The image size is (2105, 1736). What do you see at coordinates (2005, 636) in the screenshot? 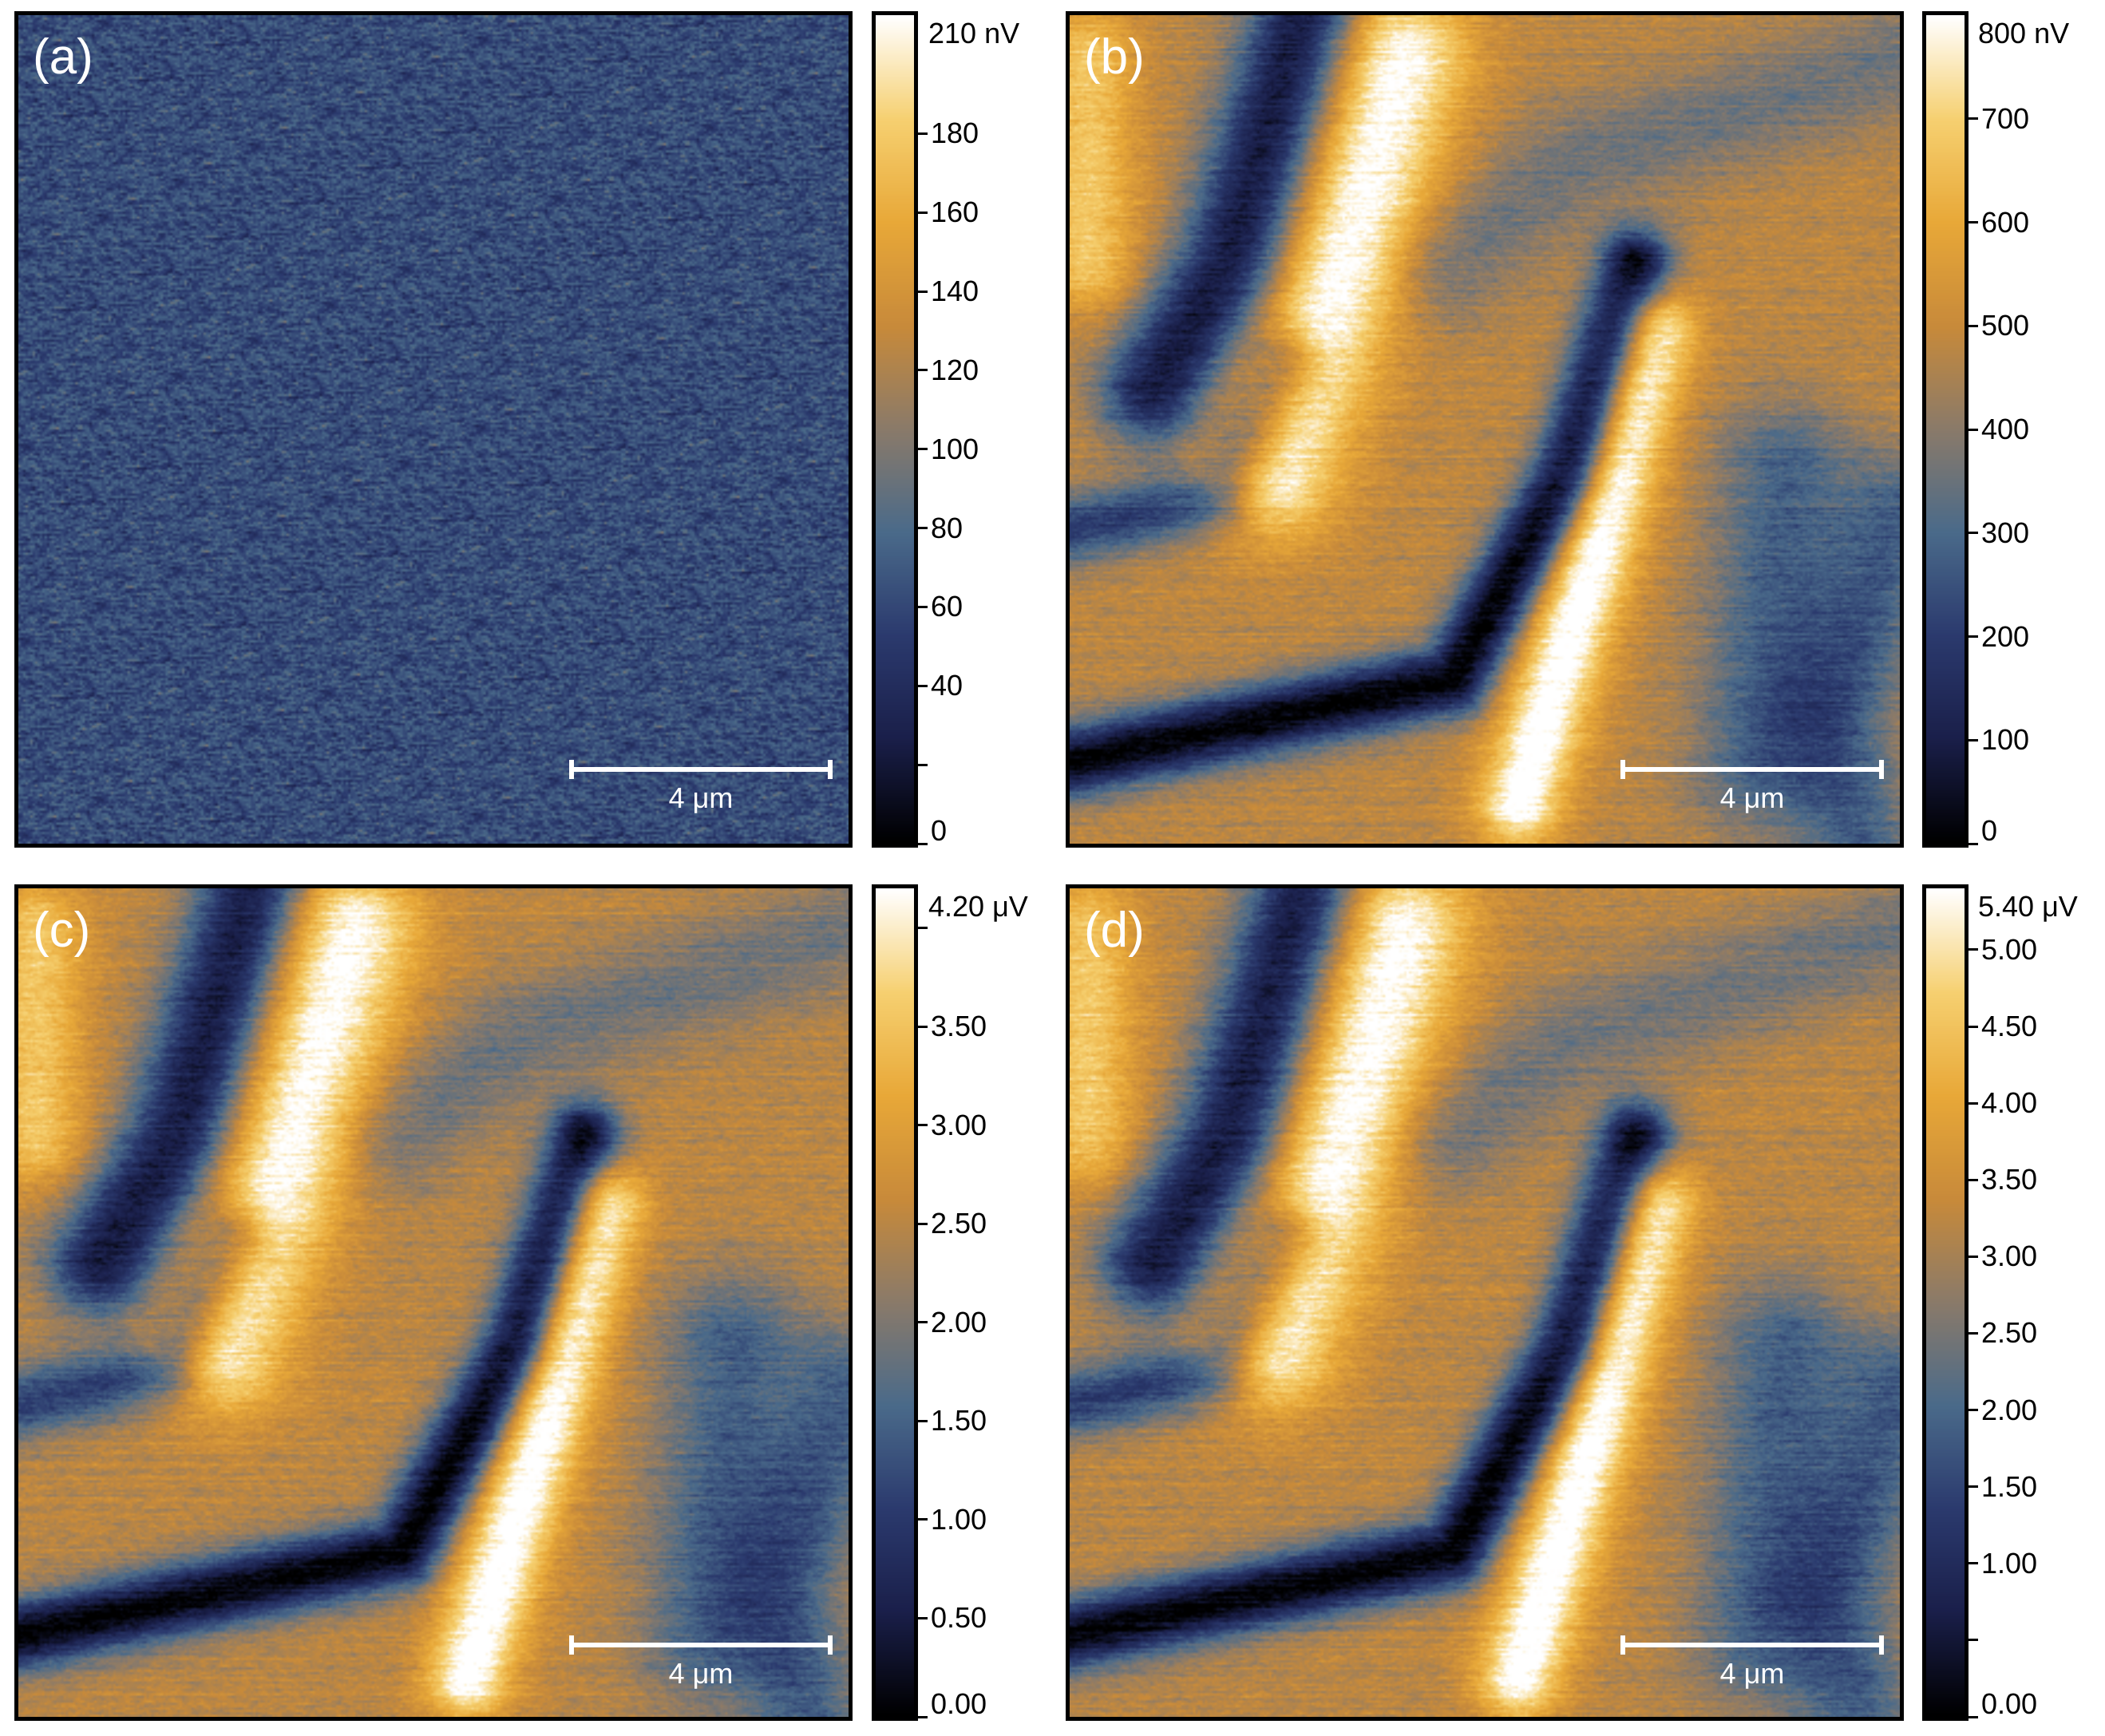
I see `colorbar-tick-label: 200` at bounding box center [2005, 636].